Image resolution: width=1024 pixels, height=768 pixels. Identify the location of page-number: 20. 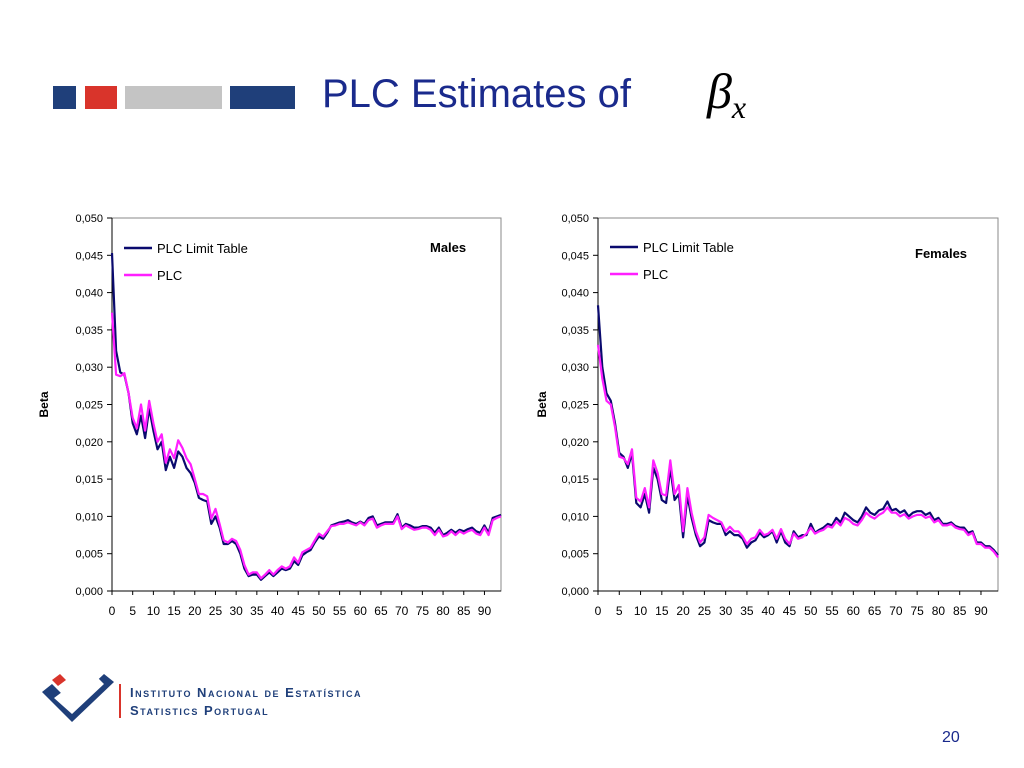
(951, 737).